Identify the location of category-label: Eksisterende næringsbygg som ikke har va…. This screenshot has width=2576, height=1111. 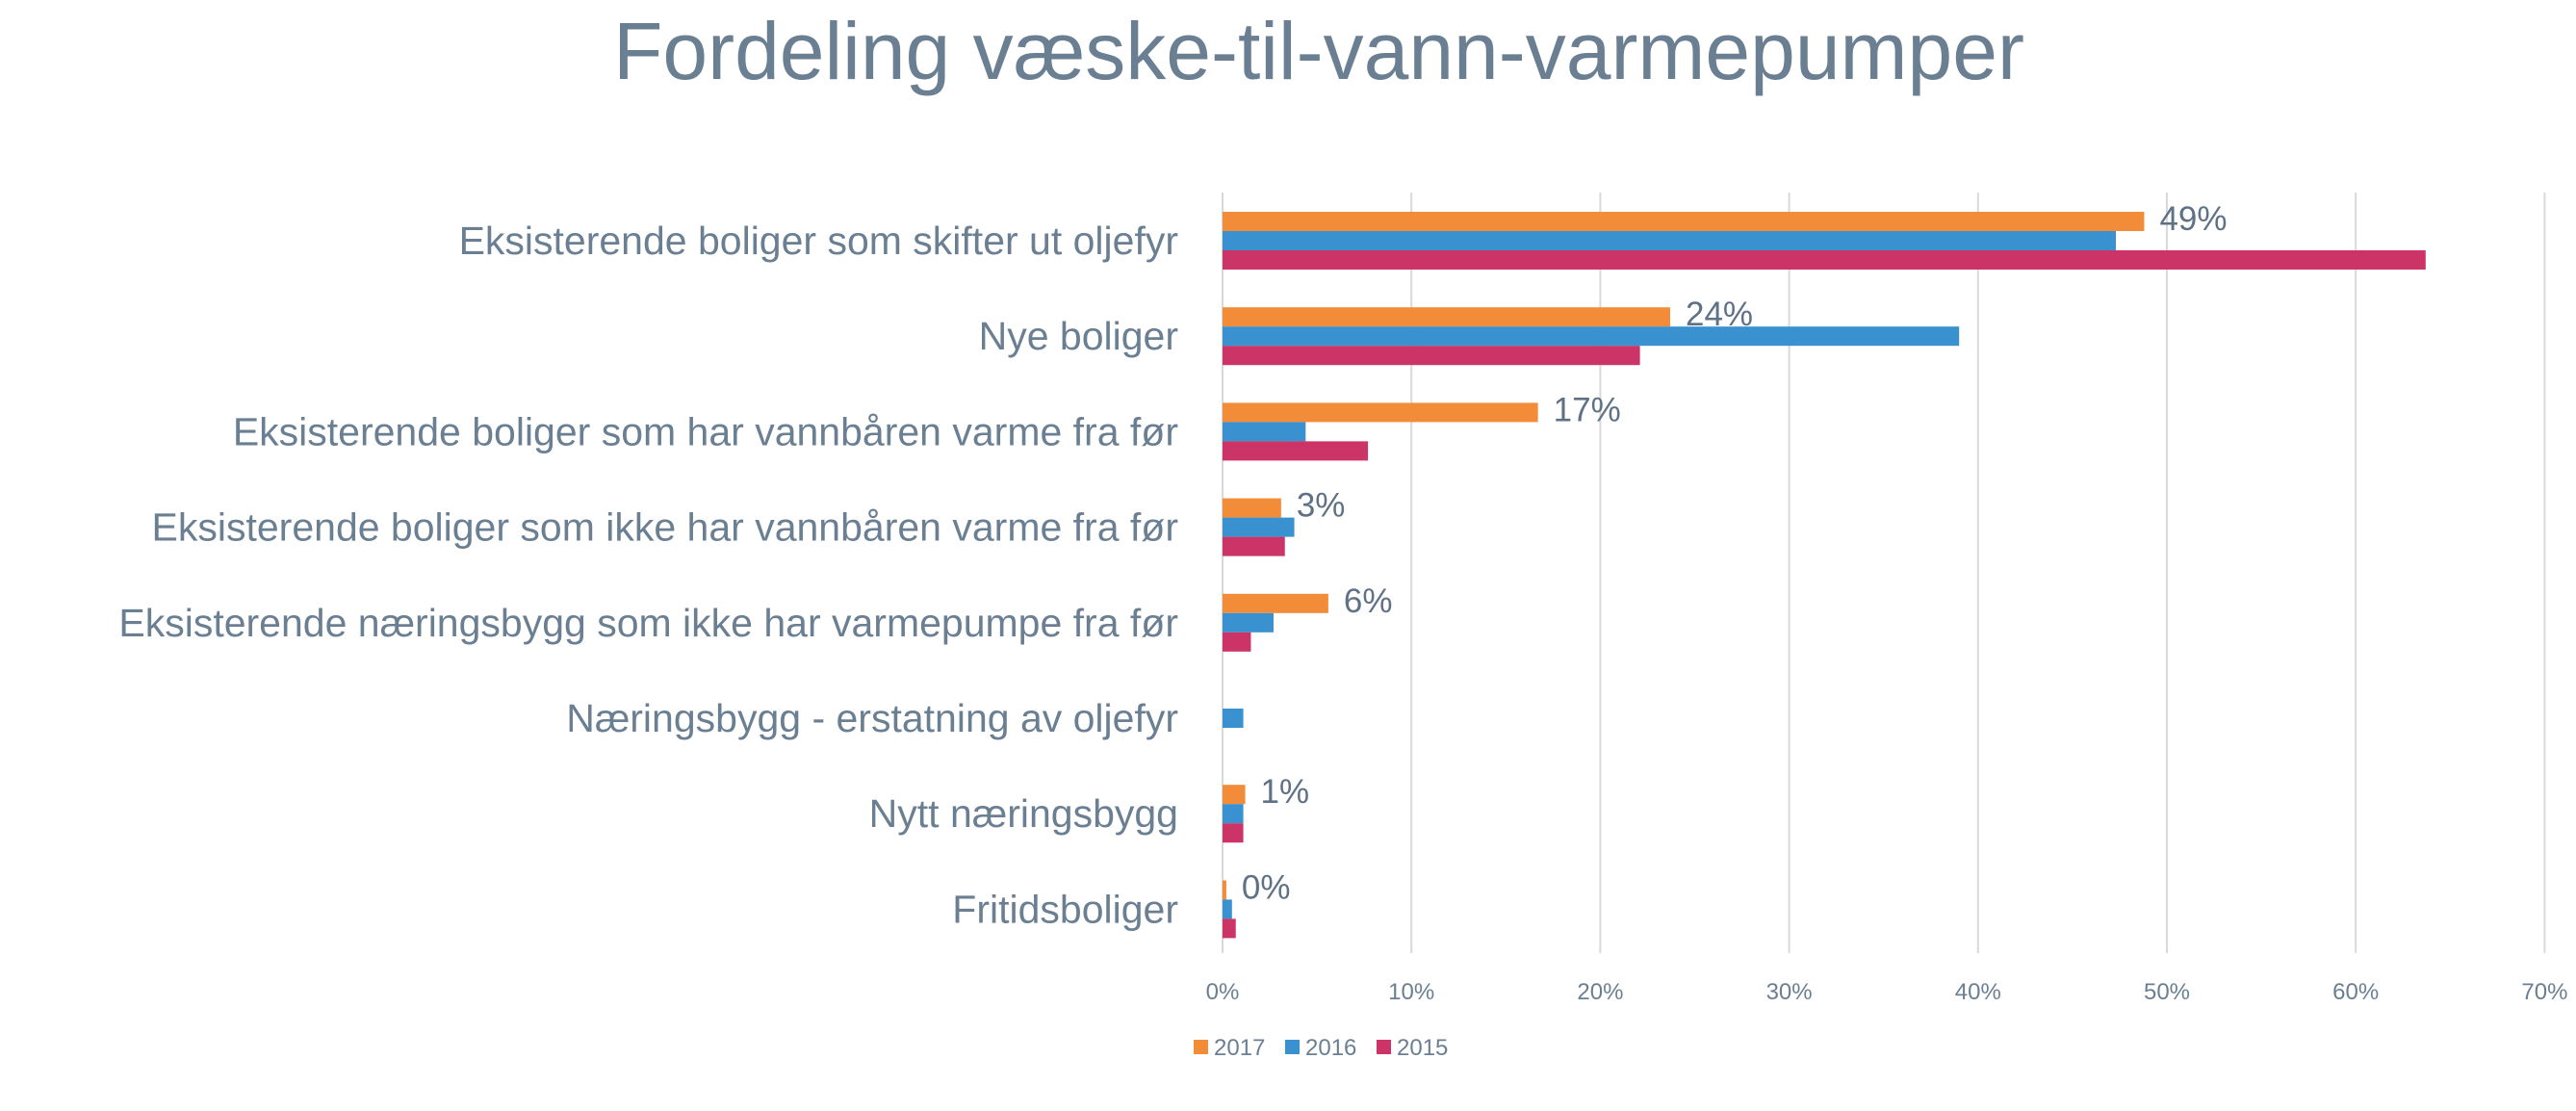
(648, 623).